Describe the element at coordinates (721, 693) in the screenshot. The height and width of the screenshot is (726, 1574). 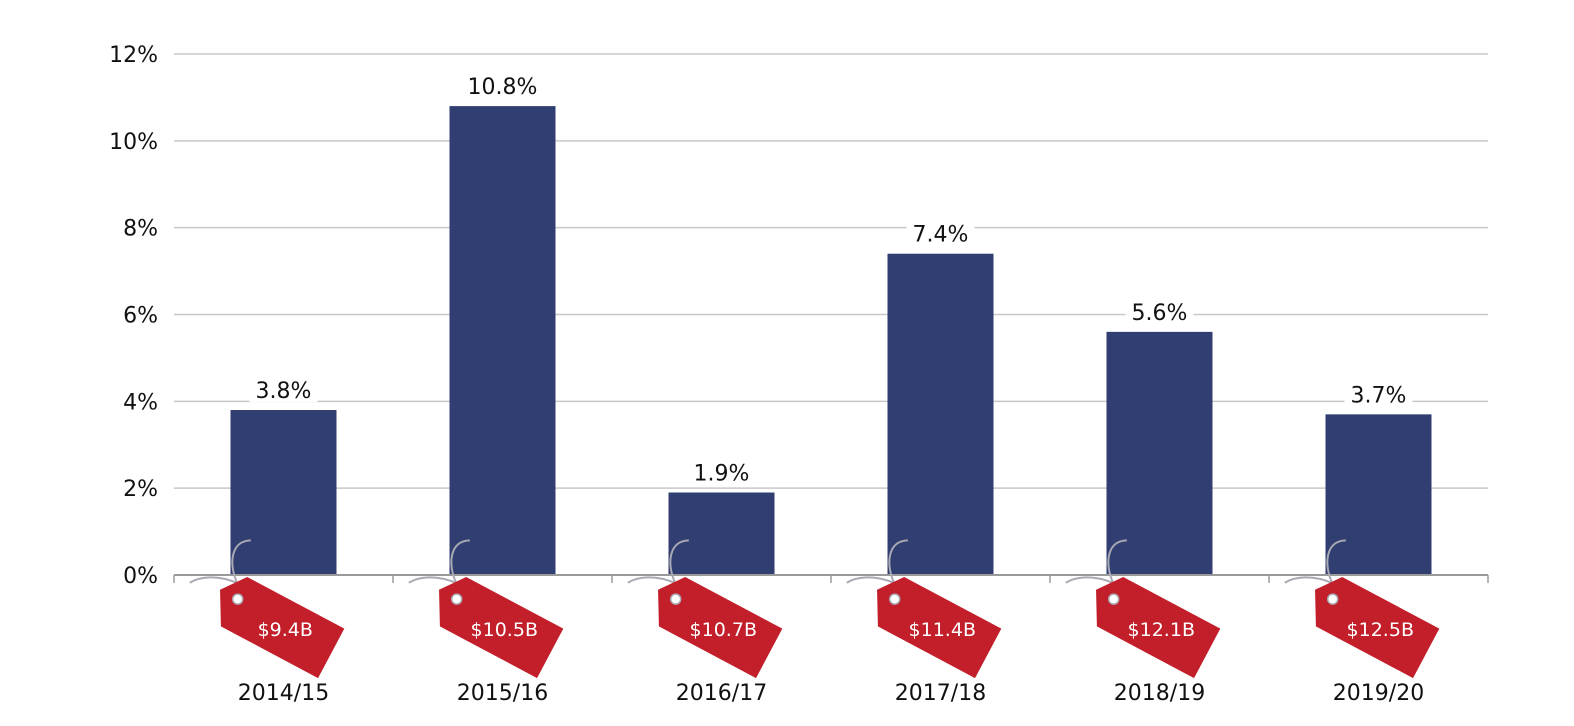
I see `x-tick-label: 2016/17` at that location.